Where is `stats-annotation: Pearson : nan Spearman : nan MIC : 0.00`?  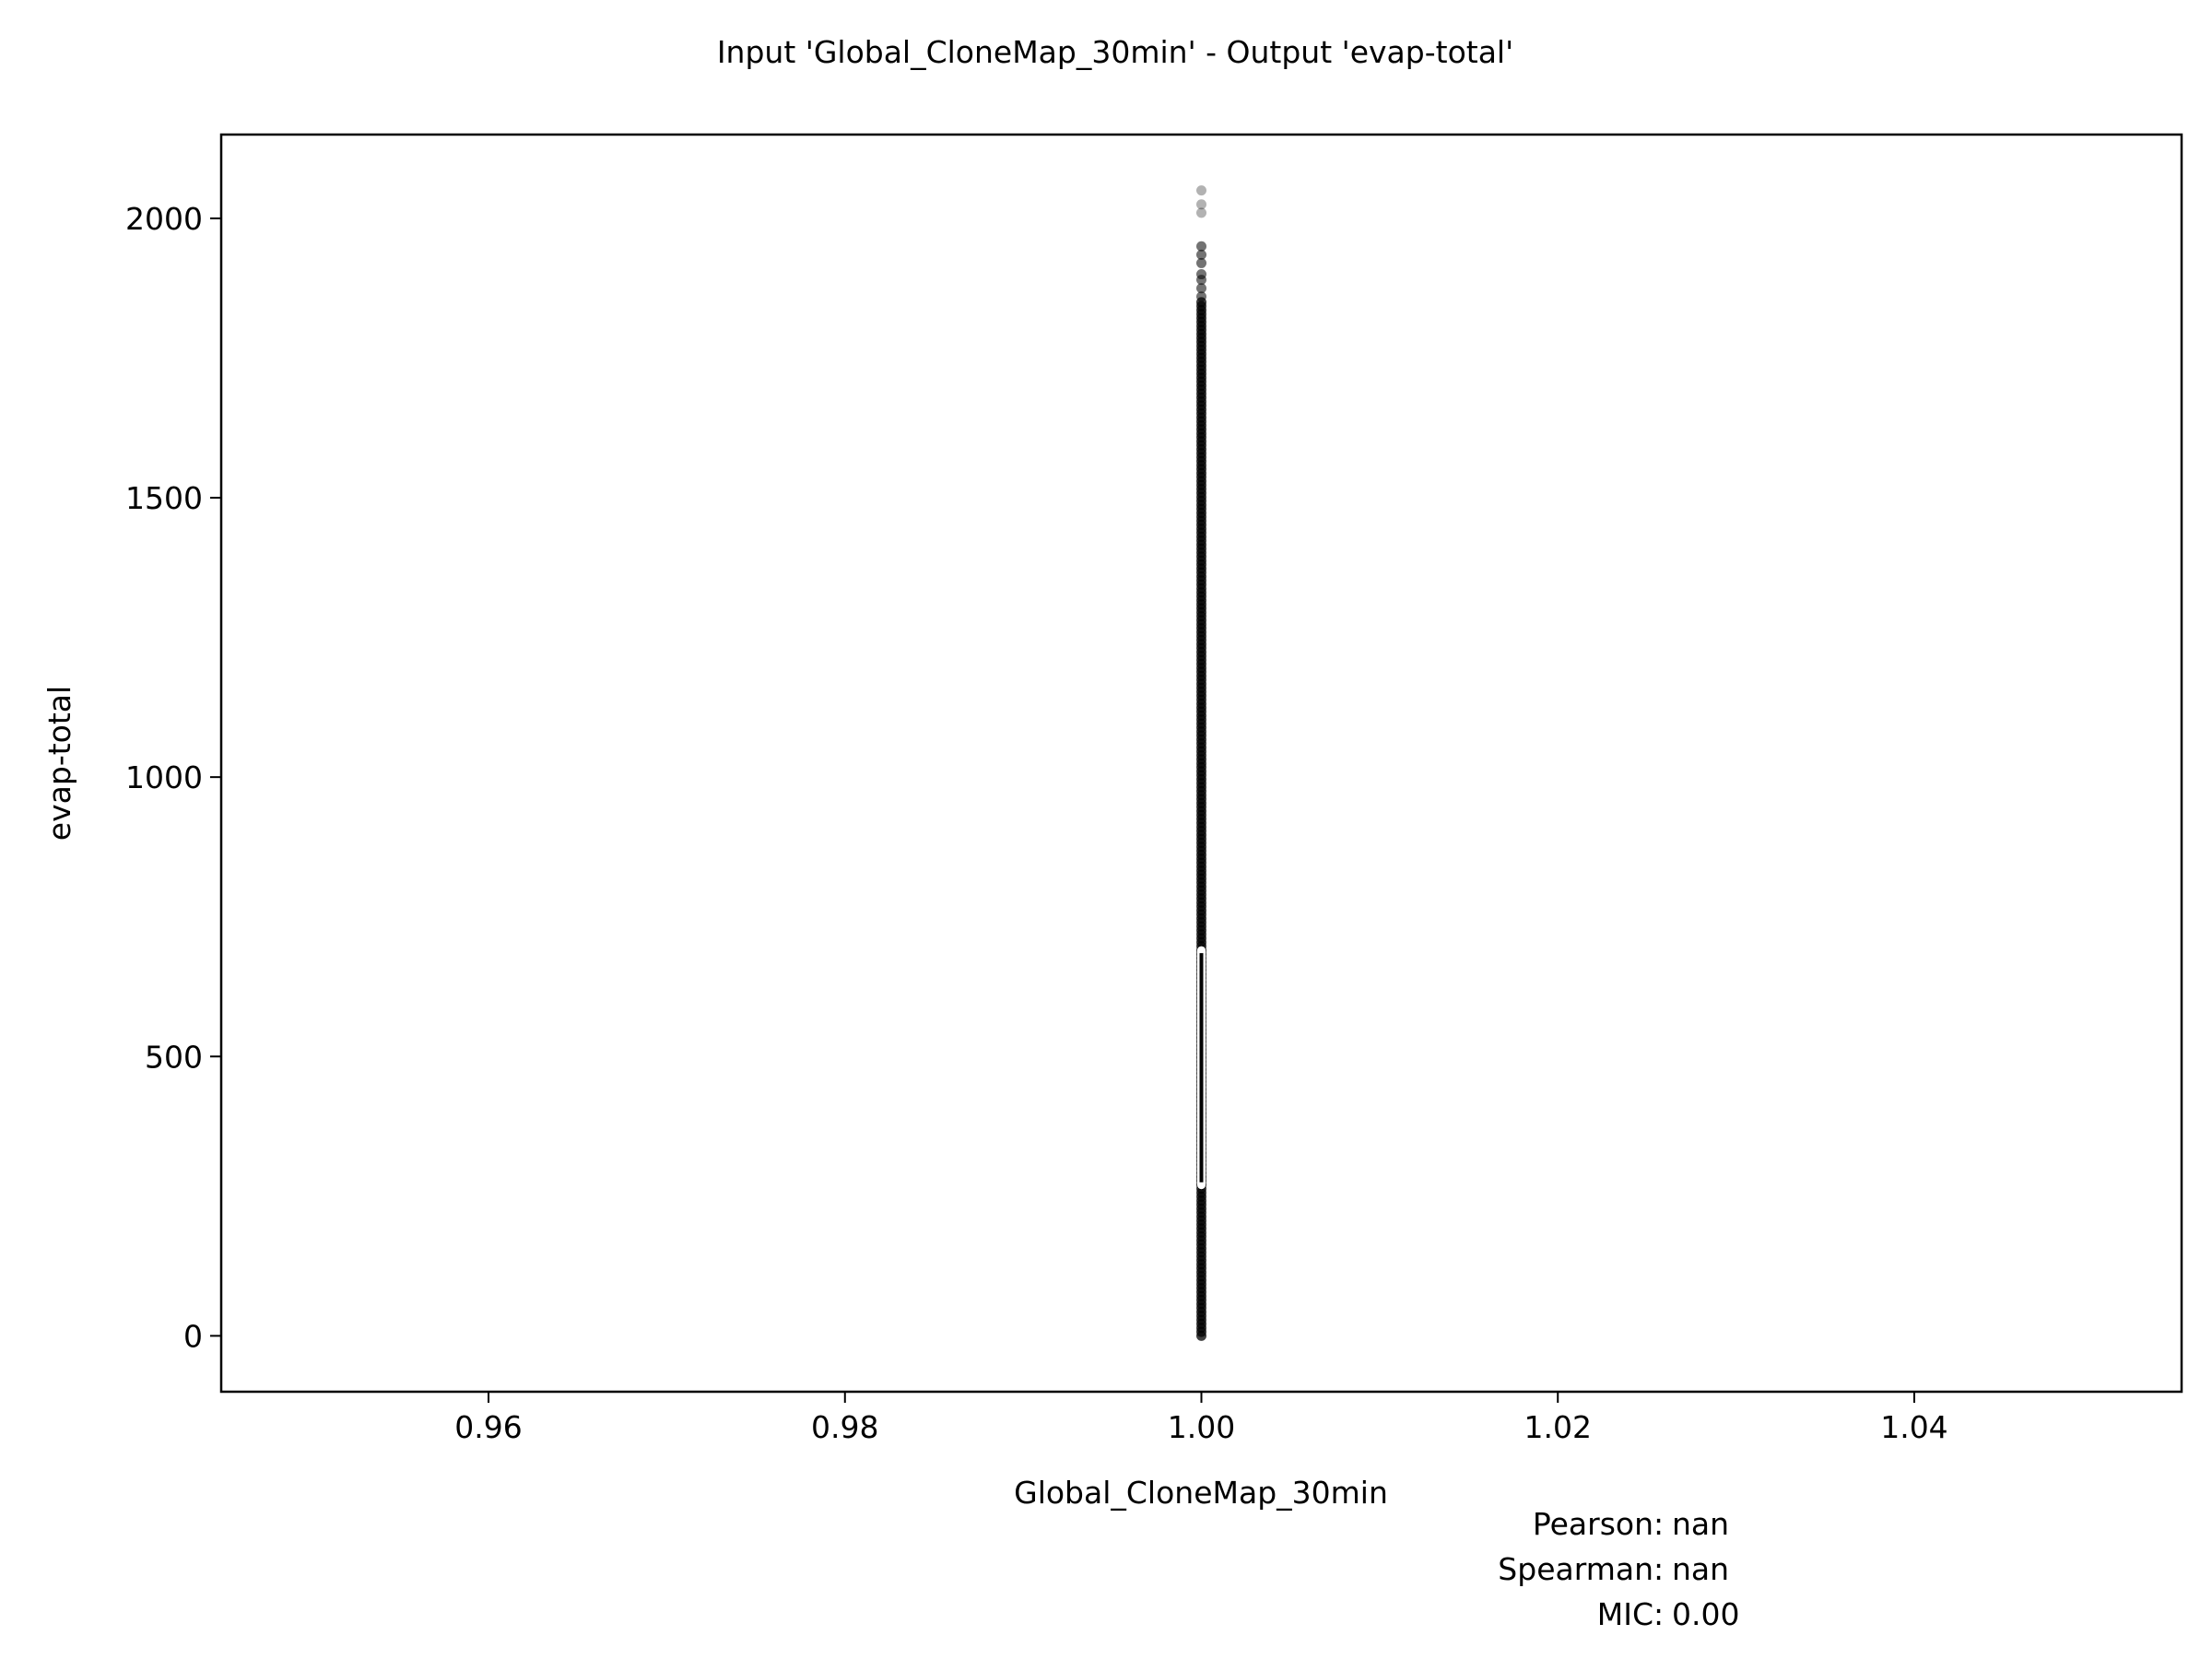
stats-annotation: Pearson : nan Spearman : nan MIC : 0.00 is located at coordinates (1618, 1569).